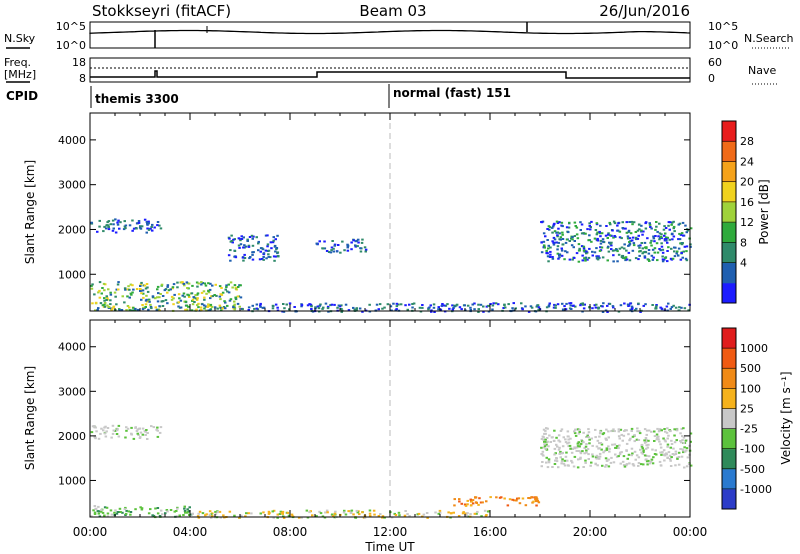 The image size is (800, 554). I want to click on colorbar-segment, so click(729, 293).